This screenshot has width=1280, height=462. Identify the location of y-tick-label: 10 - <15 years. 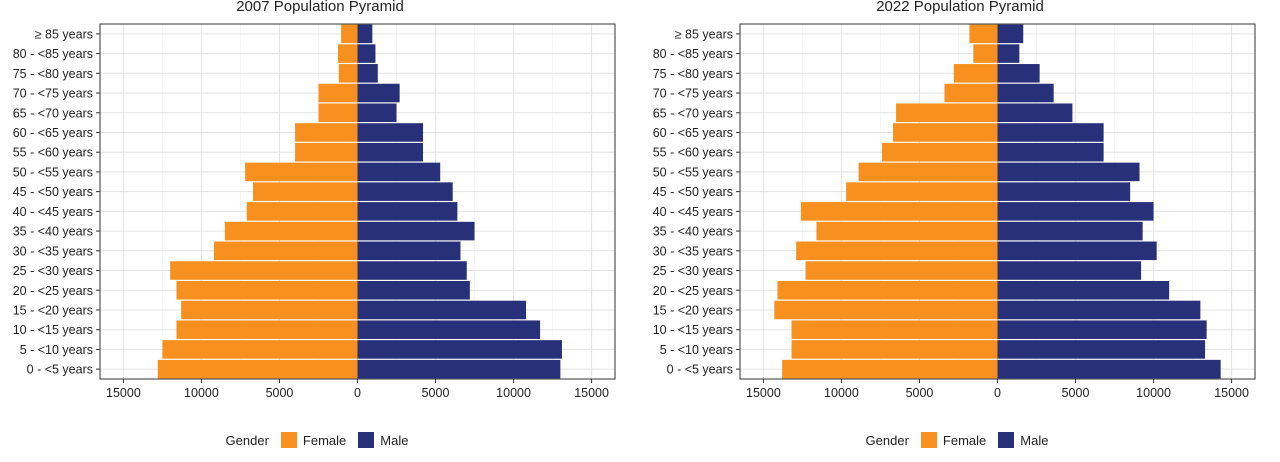
(53, 330).